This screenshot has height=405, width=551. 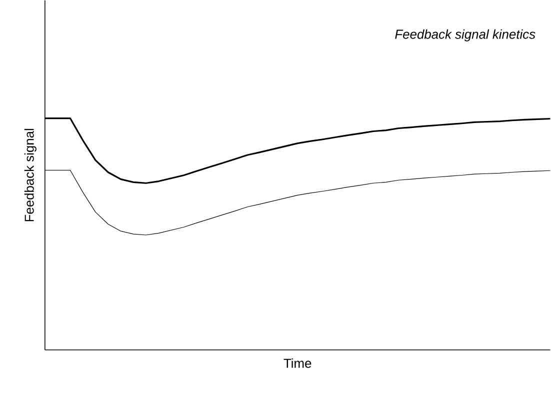 What do you see at coordinates (30, 175) in the screenshot?
I see `y-axis-title: Feedback signal` at bounding box center [30, 175].